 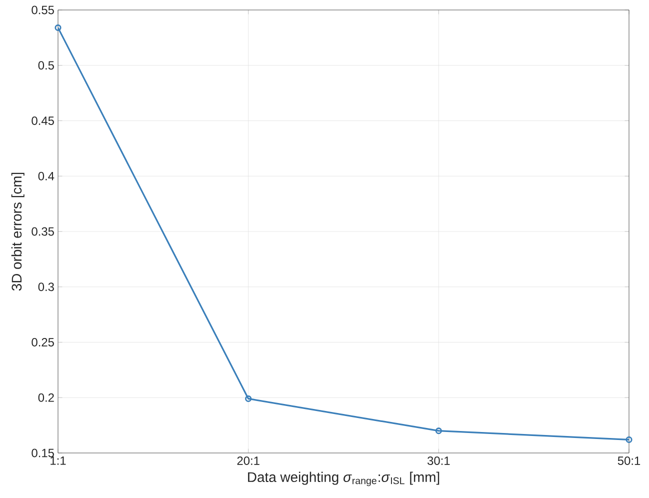 What do you see at coordinates (46, 176) in the screenshot?
I see `y-tick-label: 0.4` at bounding box center [46, 176].